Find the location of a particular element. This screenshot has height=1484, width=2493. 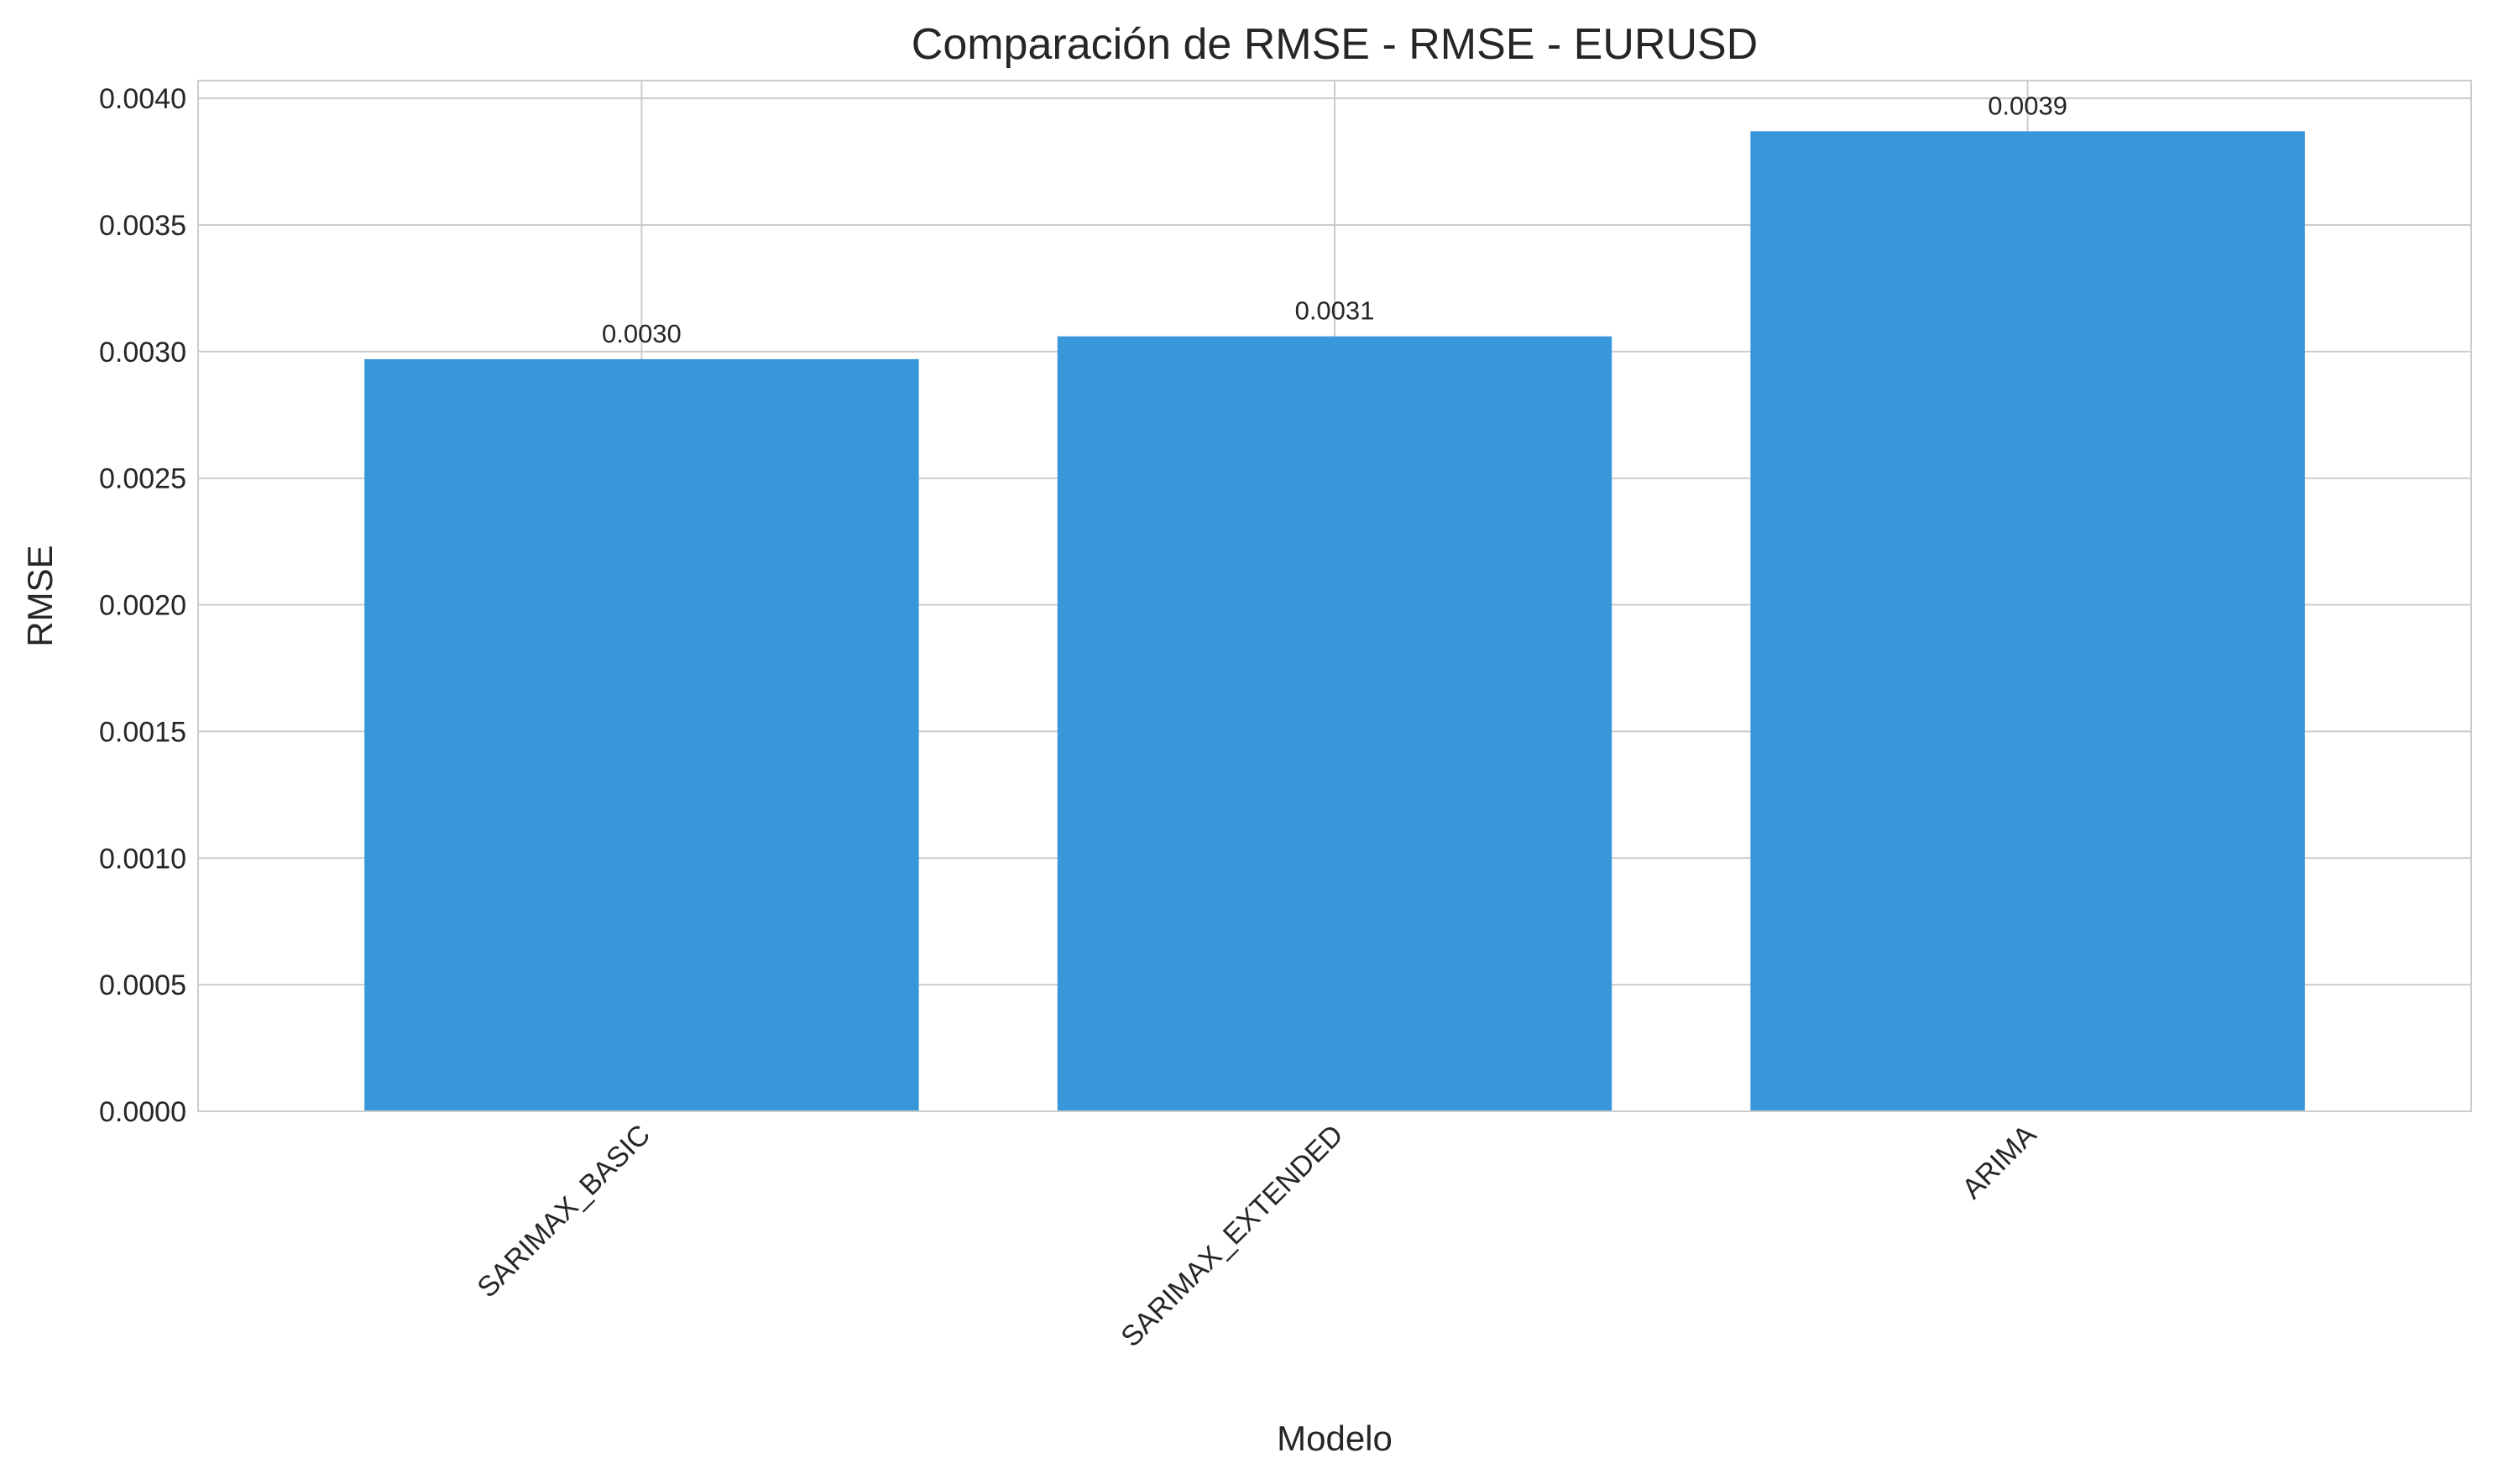

chart-title: Comparación de RMSE - RMSE - EURUSD is located at coordinates (1335, 44).